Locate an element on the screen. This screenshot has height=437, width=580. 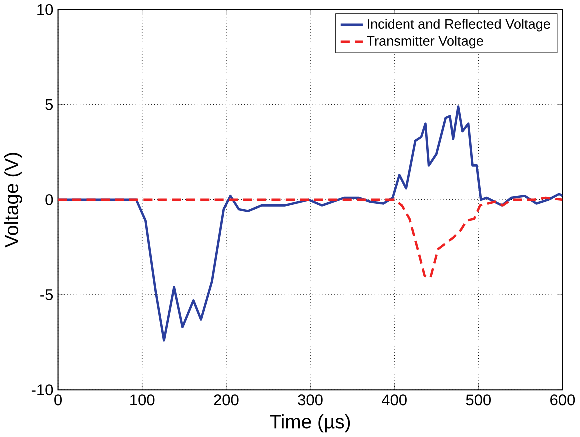
y-tick-label: 10 is located at coordinates (46, 10).